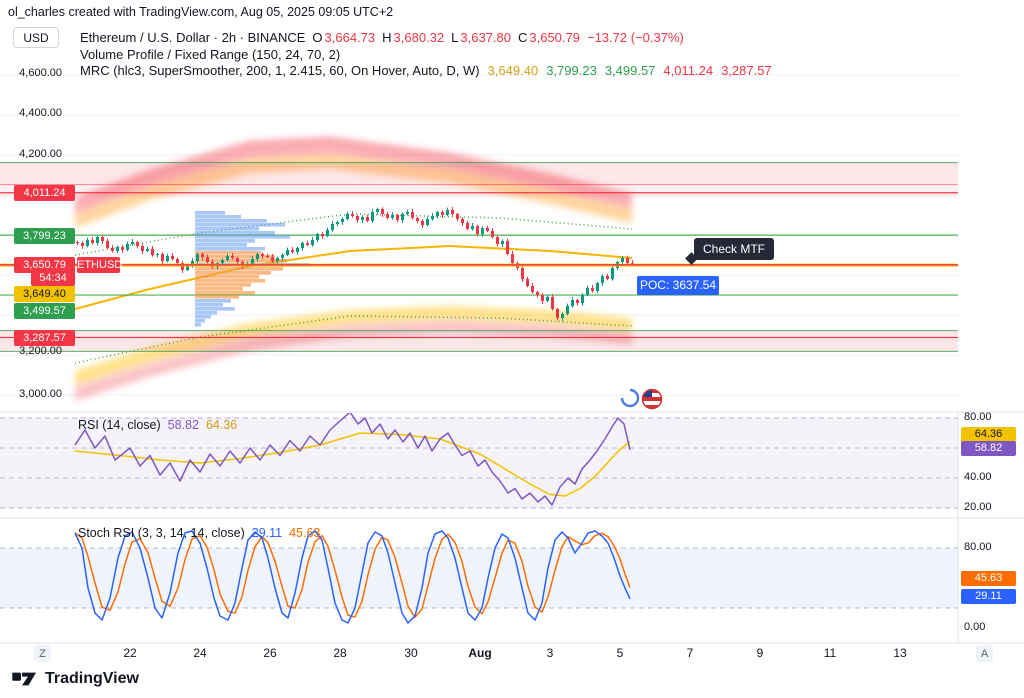 The height and width of the screenshot is (698, 1024). Describe the element at coordinates (119, 425) in the screenshot. I see `rsi-name: RSI (14, close)` at that location.